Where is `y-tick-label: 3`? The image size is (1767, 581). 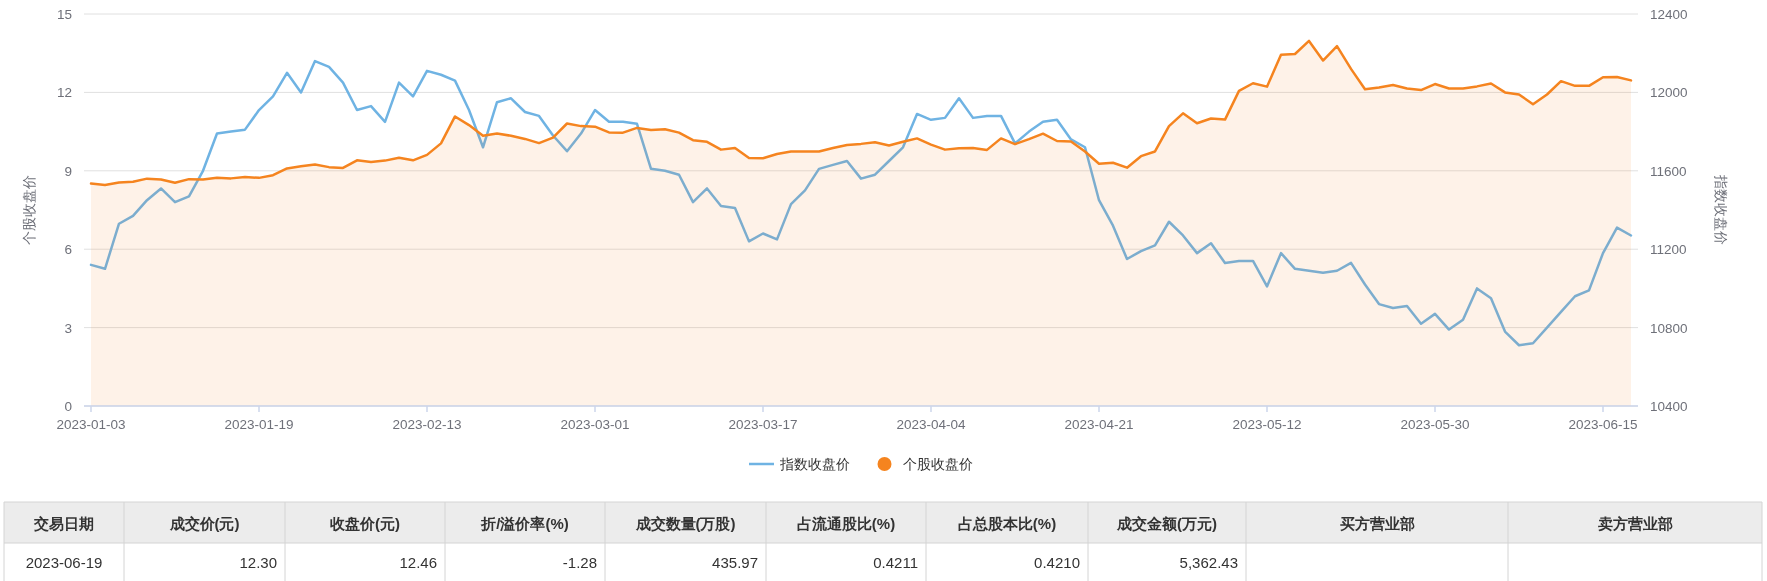
y-tick-label: 3 is located at coordinates (68, 328).